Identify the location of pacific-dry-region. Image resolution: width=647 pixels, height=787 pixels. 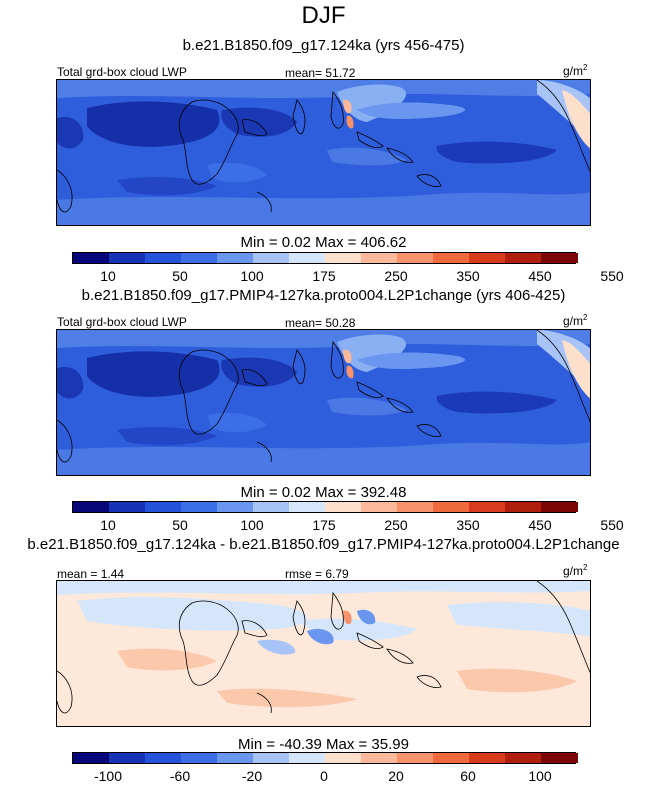
(496, 402).